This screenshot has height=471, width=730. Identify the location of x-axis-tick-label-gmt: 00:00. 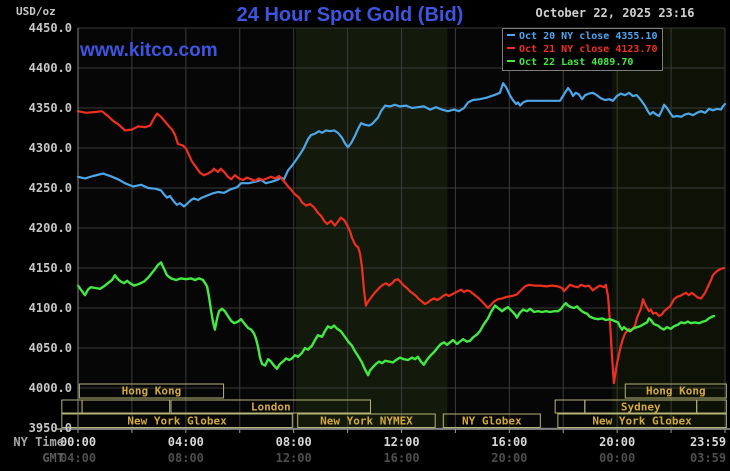
(617, 458).